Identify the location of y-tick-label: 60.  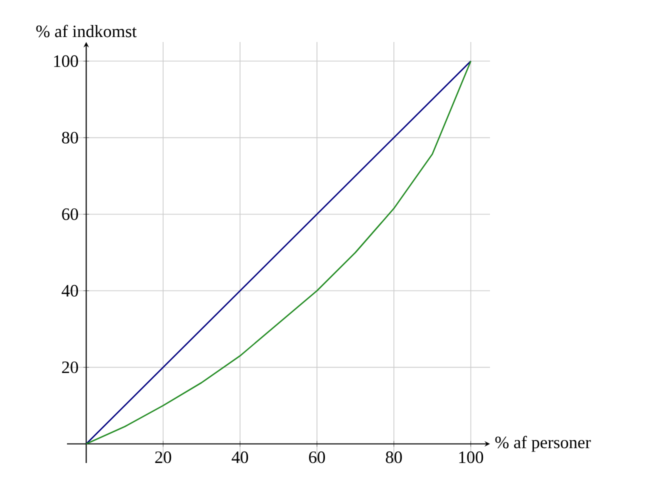
(70, 214).